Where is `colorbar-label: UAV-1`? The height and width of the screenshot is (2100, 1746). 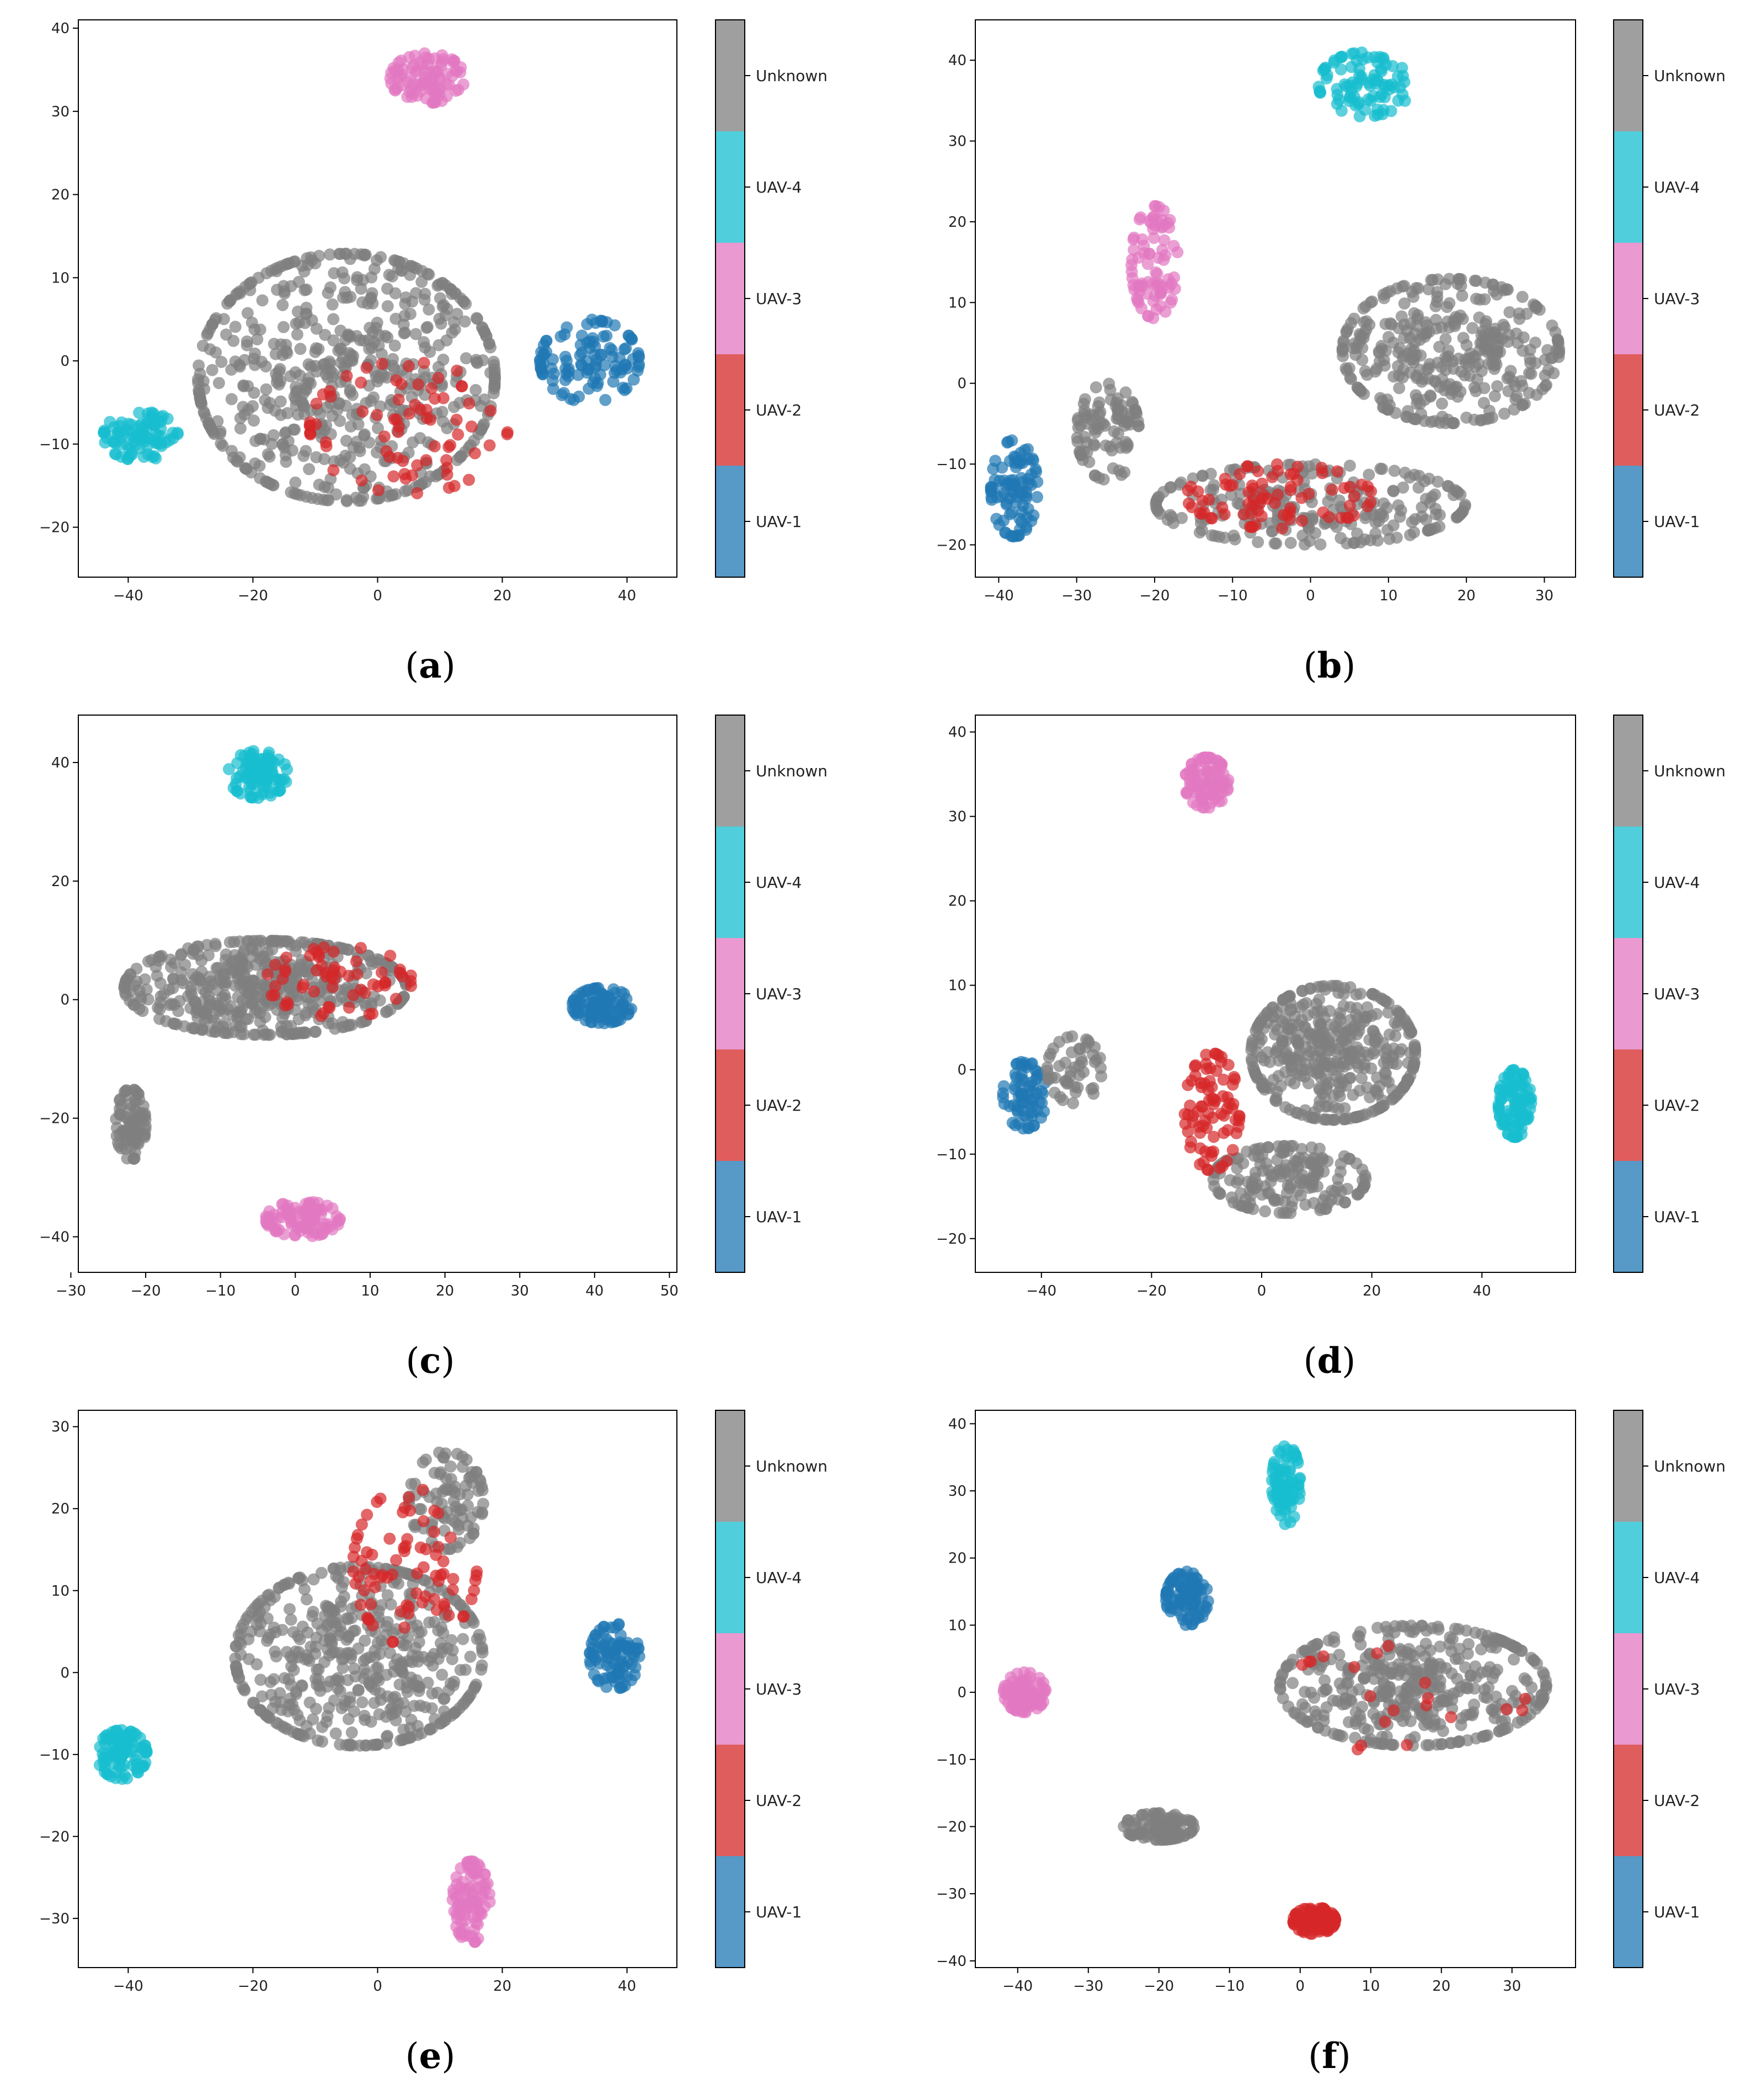
colorbar-label: UAV-1 is located at coordinates (1677, 1217).